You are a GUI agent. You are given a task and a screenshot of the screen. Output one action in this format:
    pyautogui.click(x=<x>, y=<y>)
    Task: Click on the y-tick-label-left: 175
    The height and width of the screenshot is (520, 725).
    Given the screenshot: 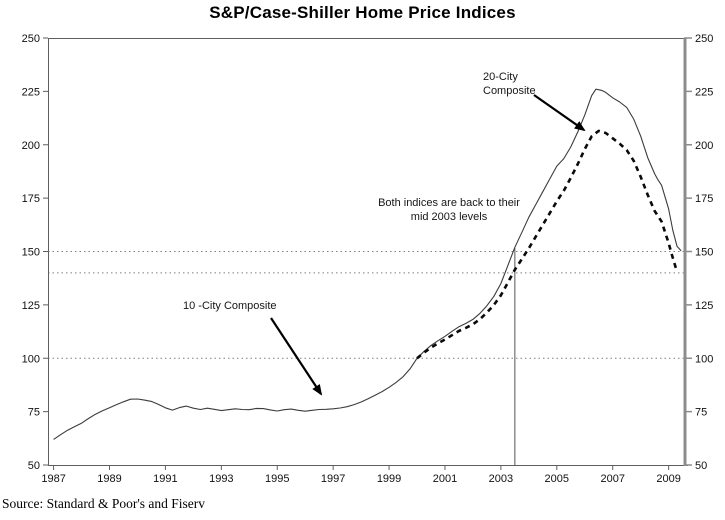 What is the action you would take?
    pyautogui.click(x=31, y=199)
    